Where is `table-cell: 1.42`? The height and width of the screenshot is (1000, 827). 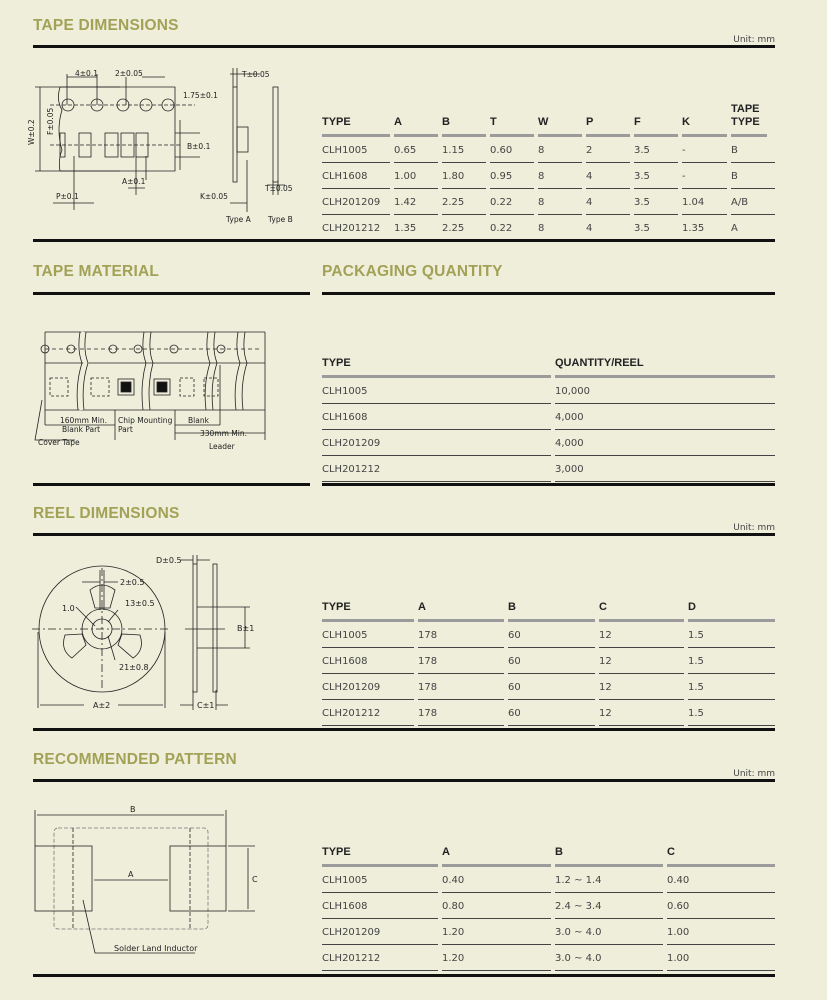 table-cell: 1.42 is located at coordinates (416, 202).